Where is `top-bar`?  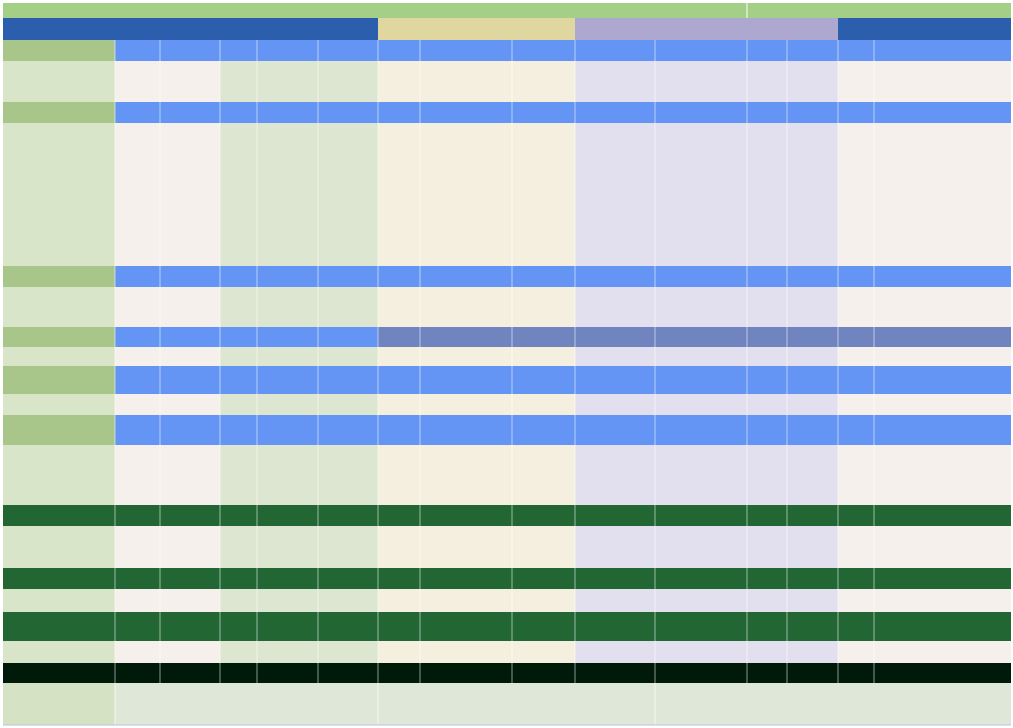
top-bar is located at coordinates (507, 10).